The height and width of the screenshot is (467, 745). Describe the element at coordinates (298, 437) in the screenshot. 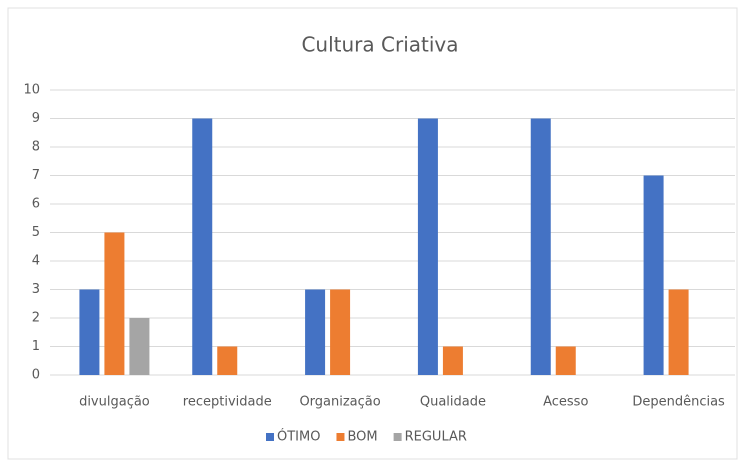

I see `legend-label: ÓTIMO` at that location.